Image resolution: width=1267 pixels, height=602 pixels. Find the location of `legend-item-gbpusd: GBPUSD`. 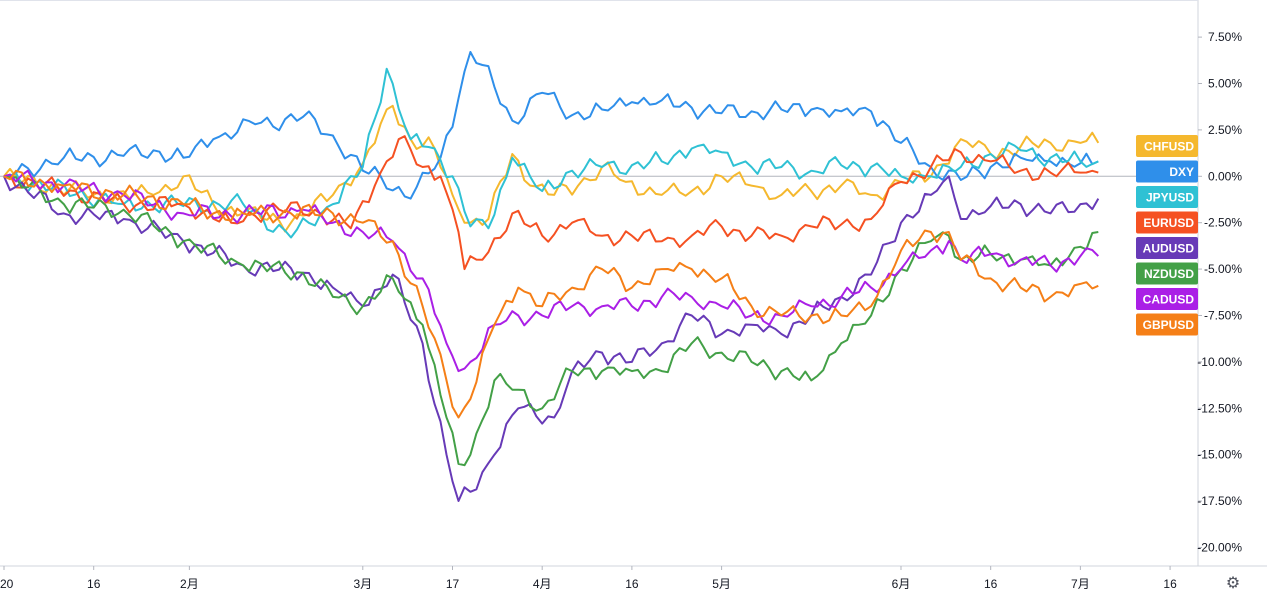

legend-item-gbpusd: GBPUSD is located at coordinates (1167, 324).